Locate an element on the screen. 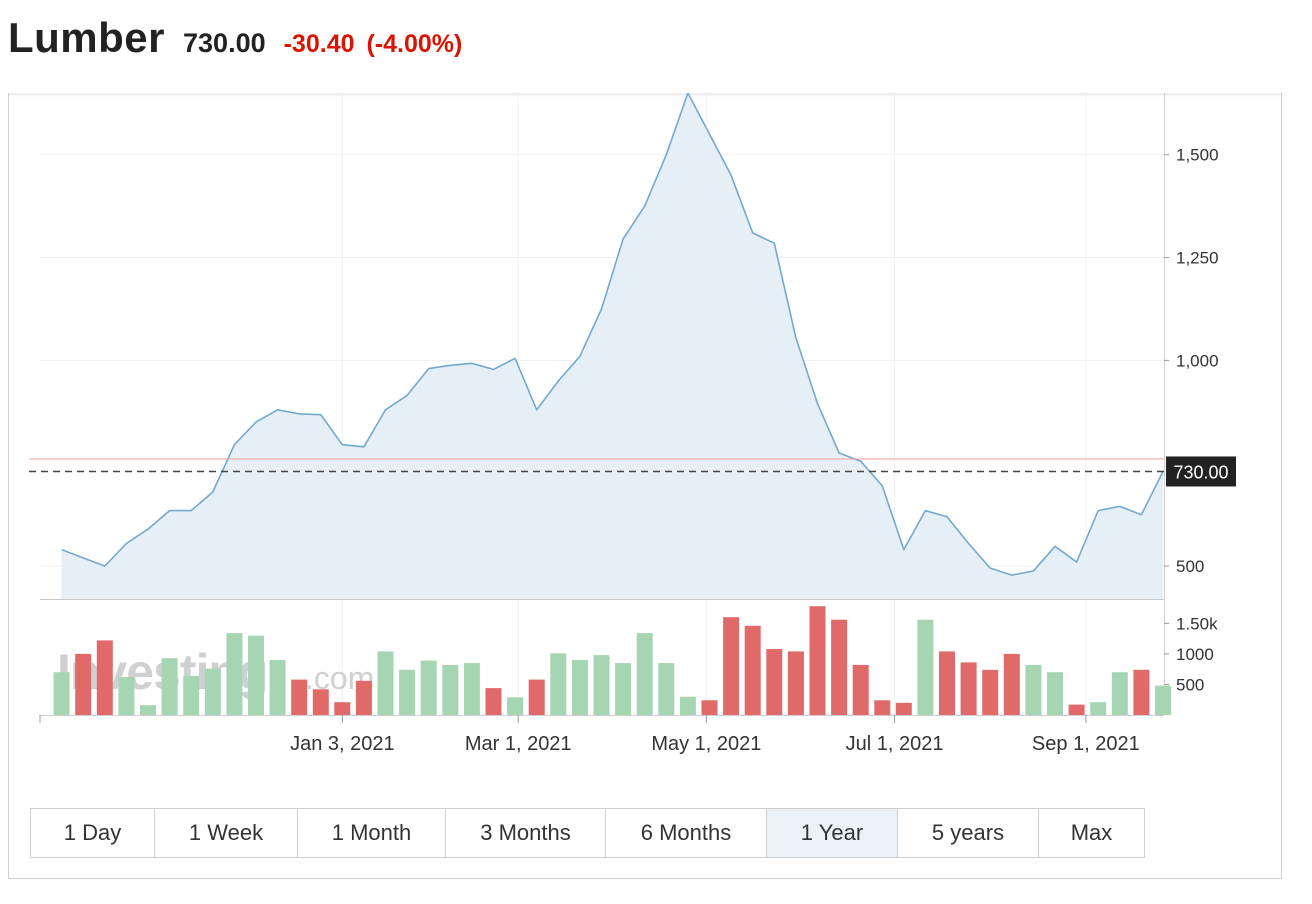 The height and width of the screenshot is (904, 1312). x-tick-label: Mar 1, 2021 is located at coordinates (518, 744).